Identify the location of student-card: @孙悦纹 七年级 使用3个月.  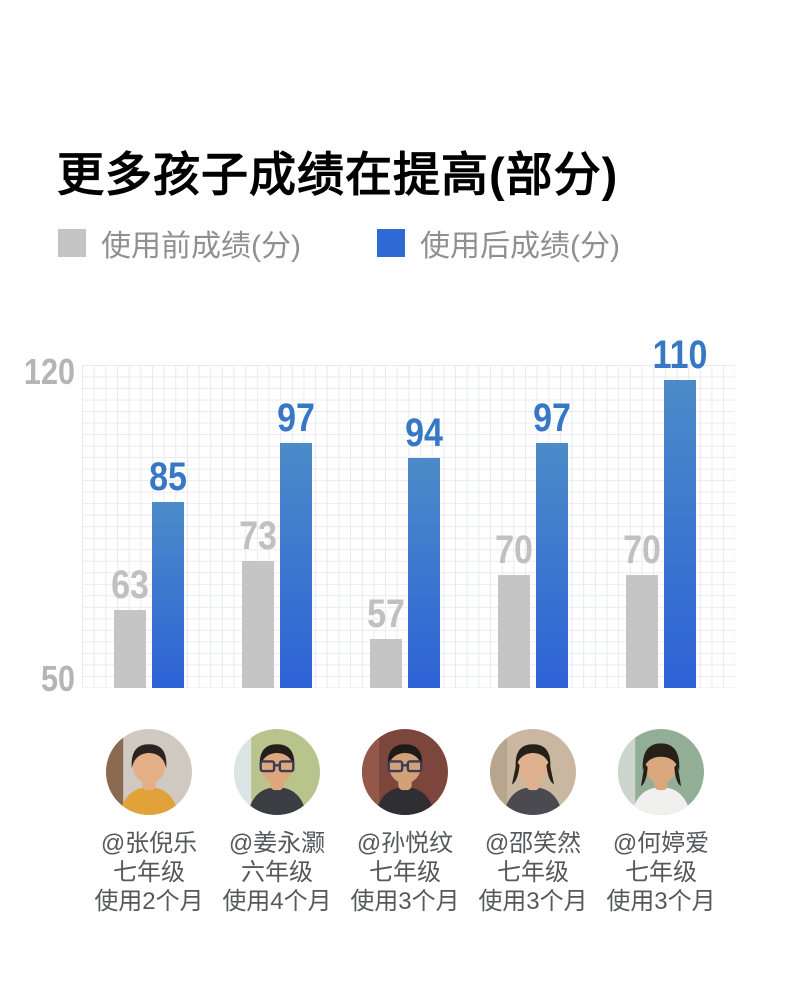
(405, 822).